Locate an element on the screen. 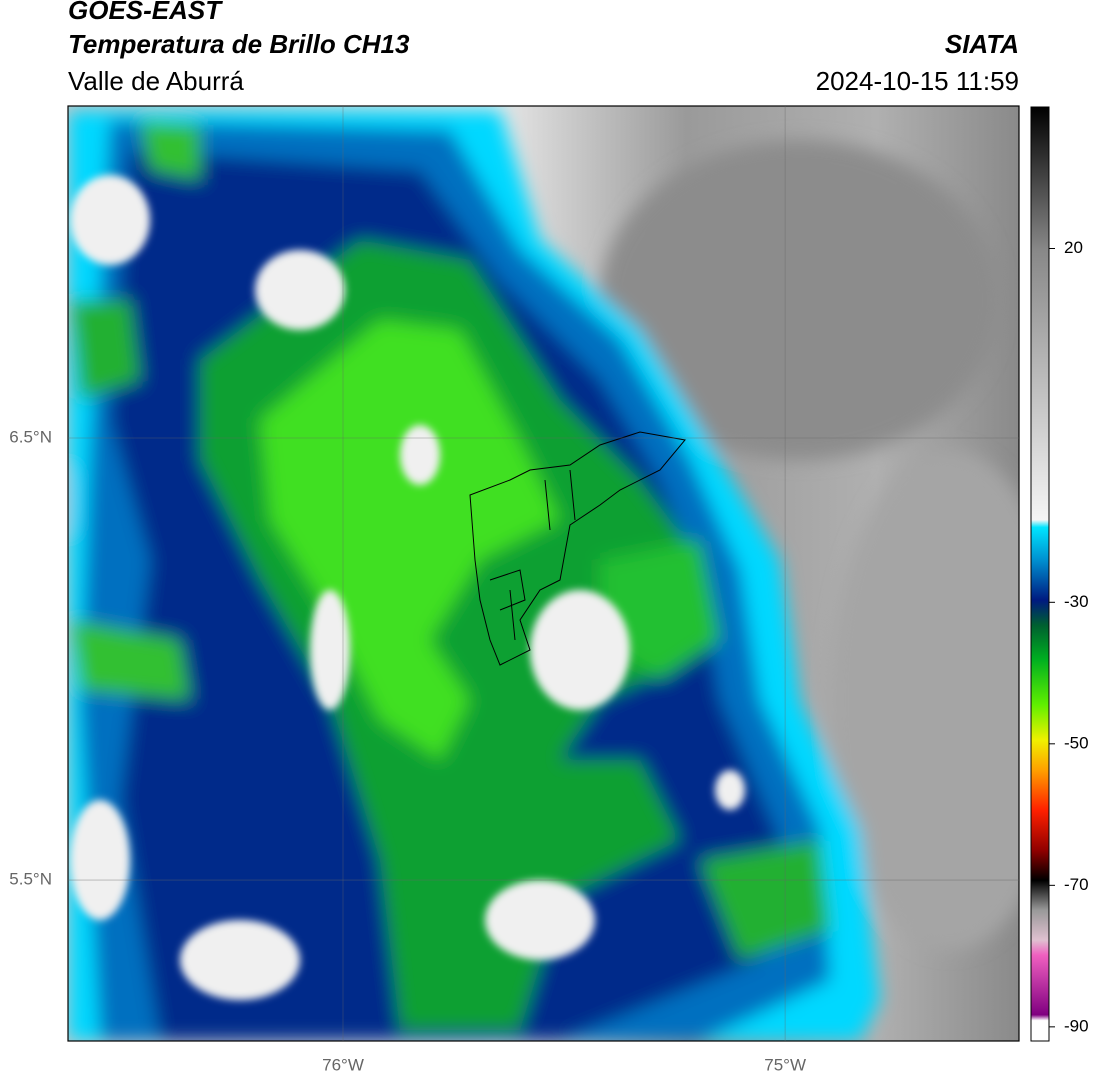 The image size is (1094, 1078). colorbar-tick-label: -50 is located at coordinates (1076, 742).